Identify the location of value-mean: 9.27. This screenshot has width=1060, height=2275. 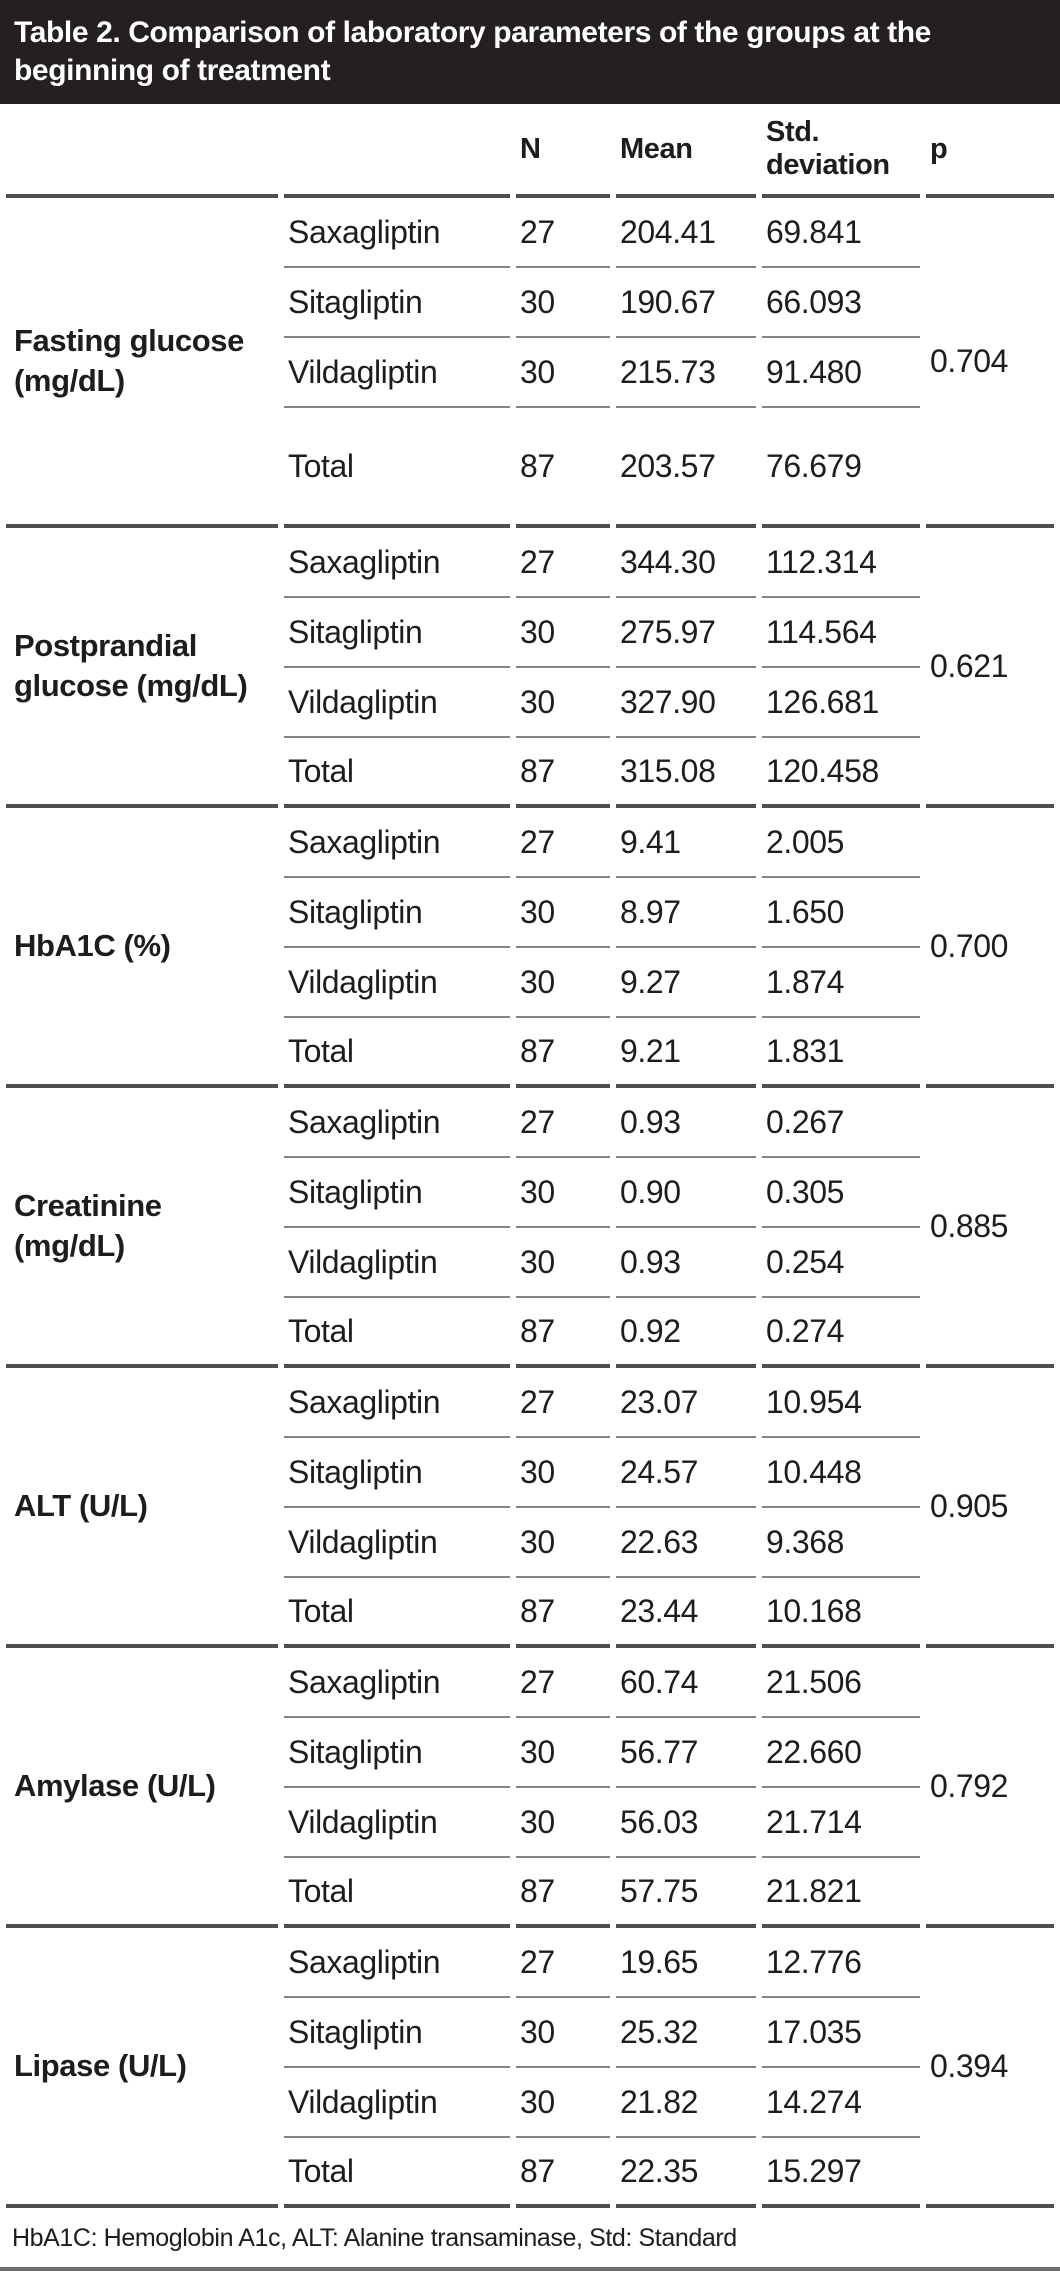
(686, 983).